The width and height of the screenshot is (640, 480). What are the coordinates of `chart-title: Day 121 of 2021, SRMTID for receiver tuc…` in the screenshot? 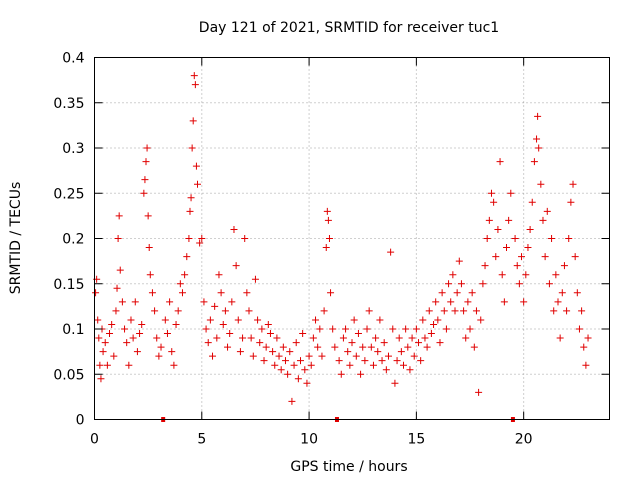 It's located at (349, 28).